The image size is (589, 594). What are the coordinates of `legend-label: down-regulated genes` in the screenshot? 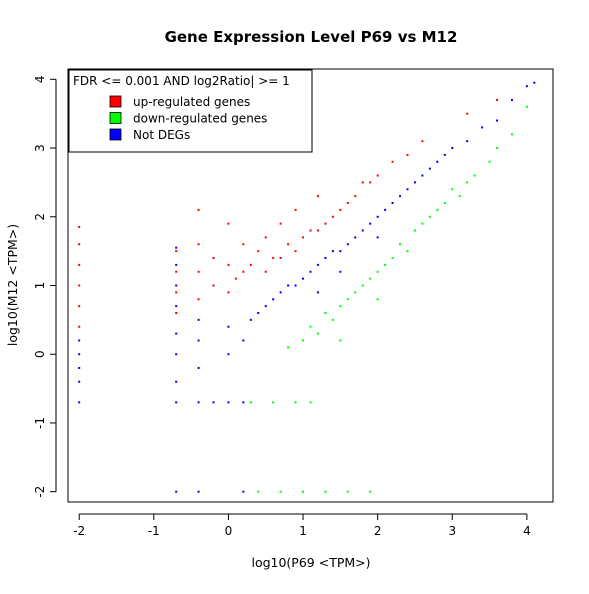 It's located at (200, 119).